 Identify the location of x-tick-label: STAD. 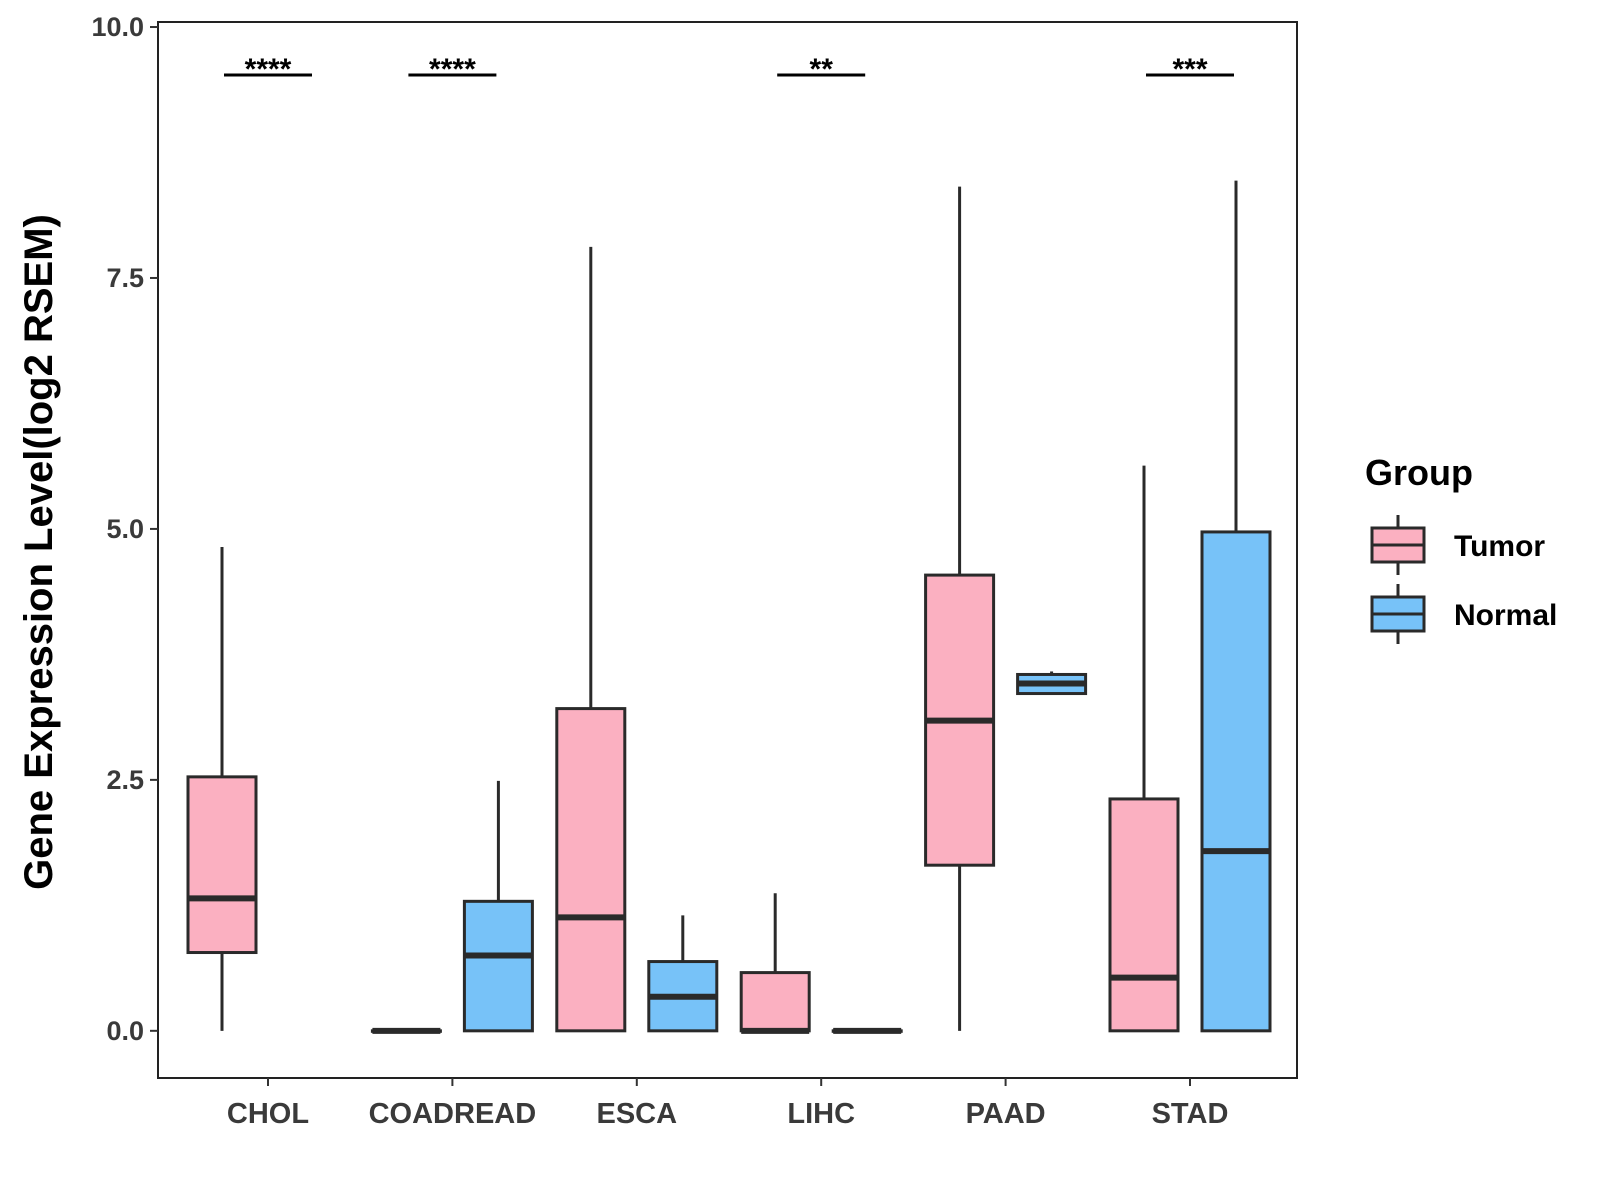
(1190, 1114).